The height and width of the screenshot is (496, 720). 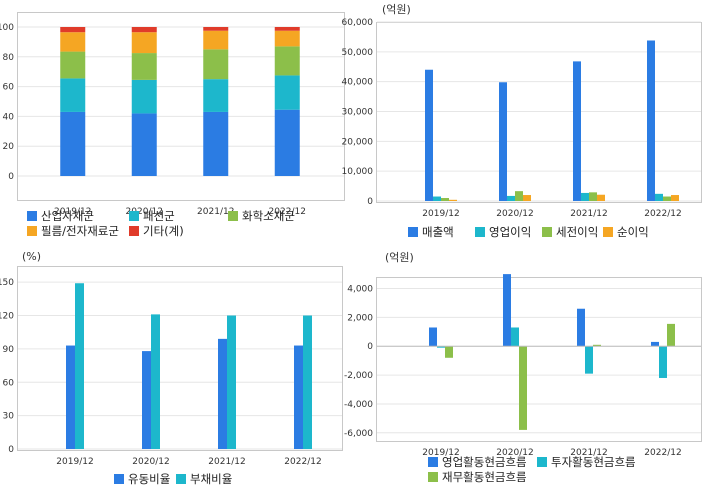 What do you see at coordinates (7, 28) in the screenshot?
I see `y-tick-label: 100` at bounding box center [7, 28].